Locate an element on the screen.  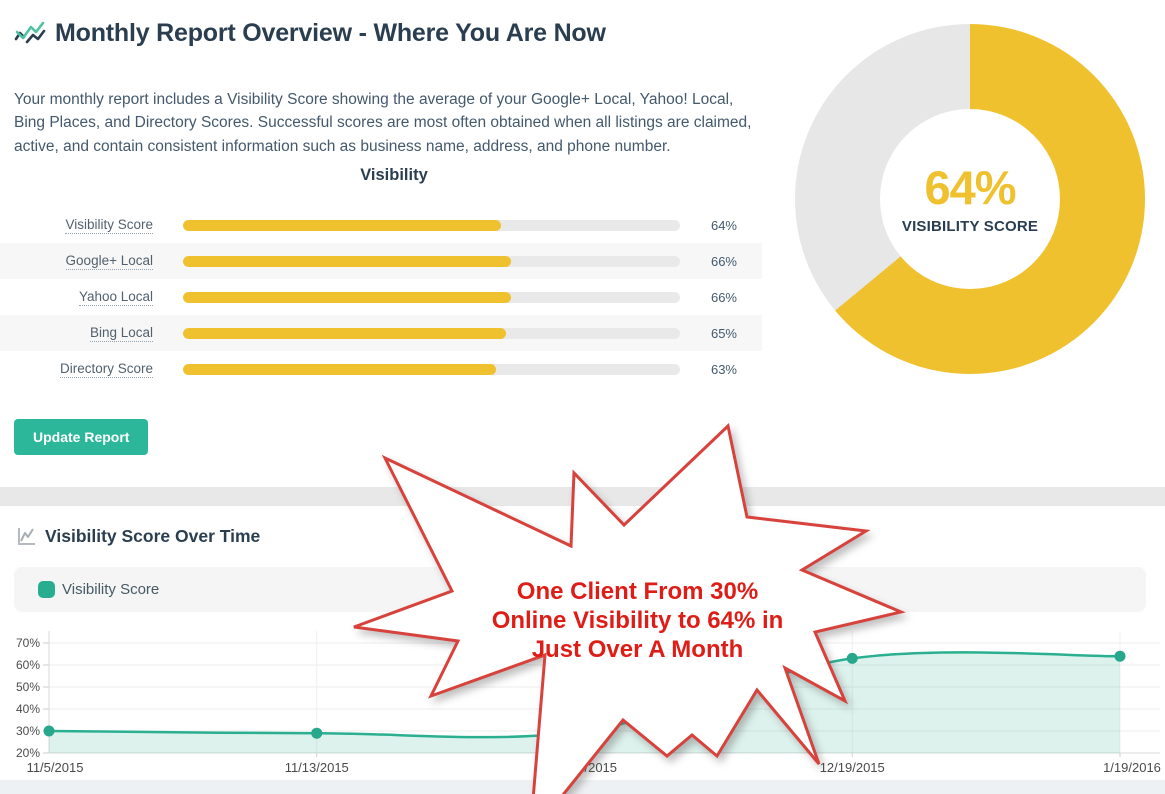
bar-row: Google+ Local 66% is located at coordinates (381, 261).